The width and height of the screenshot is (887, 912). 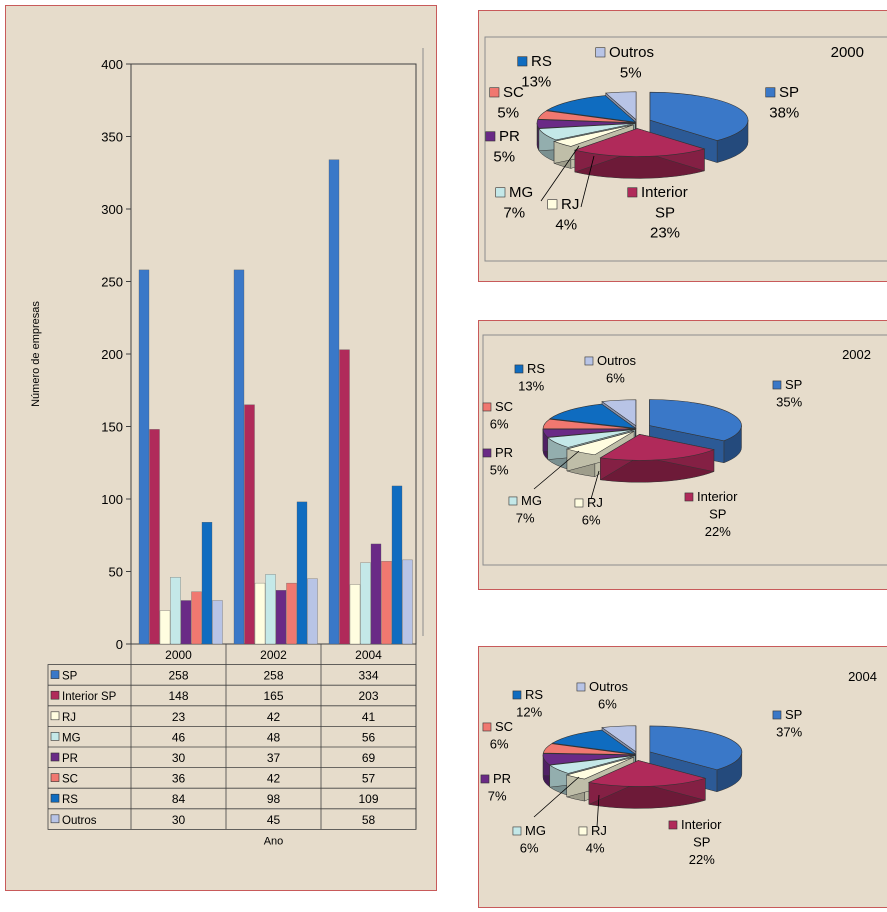 What do you see at coordinates (589, 759) in the screenshot?
I see `pie-slice-pr` at bounding box center [589, 759].